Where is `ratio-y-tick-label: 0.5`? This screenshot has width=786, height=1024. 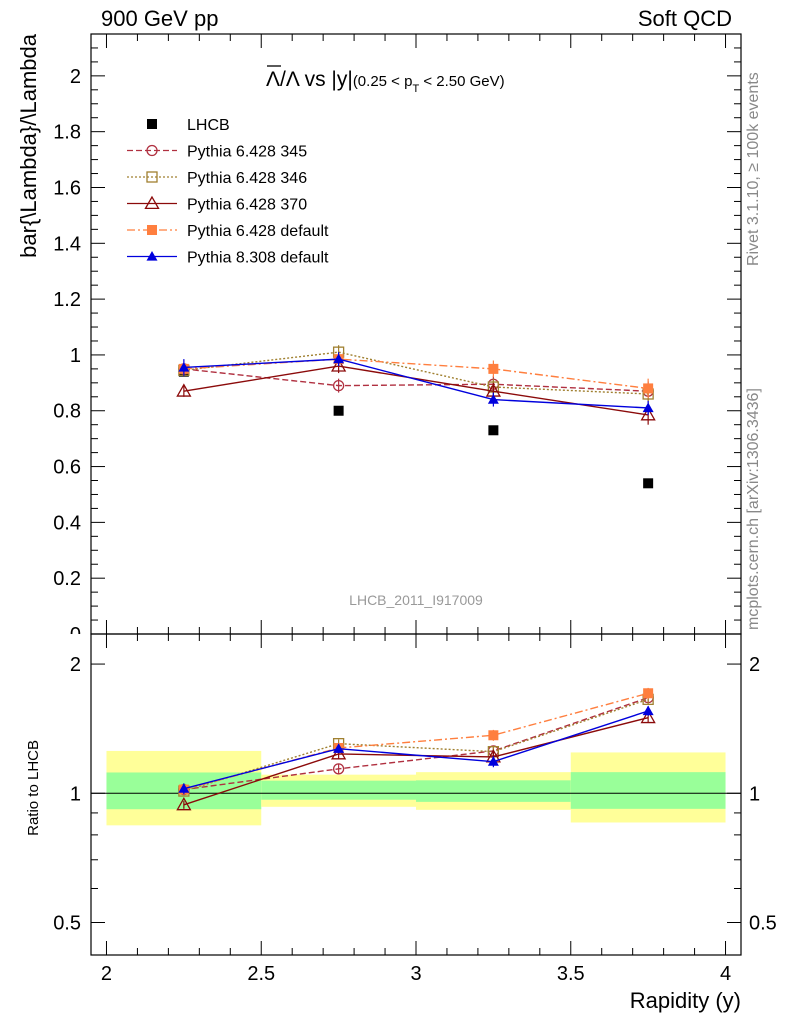
ratio-y-tick-label: 0.5 is located at coordinates (67, 923).